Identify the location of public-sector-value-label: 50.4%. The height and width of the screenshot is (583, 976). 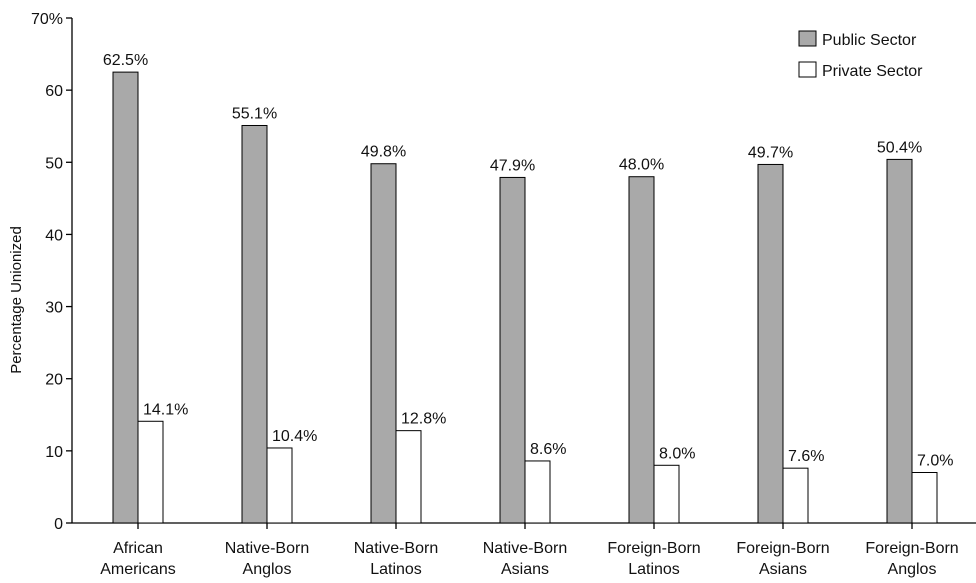
(899, 147).